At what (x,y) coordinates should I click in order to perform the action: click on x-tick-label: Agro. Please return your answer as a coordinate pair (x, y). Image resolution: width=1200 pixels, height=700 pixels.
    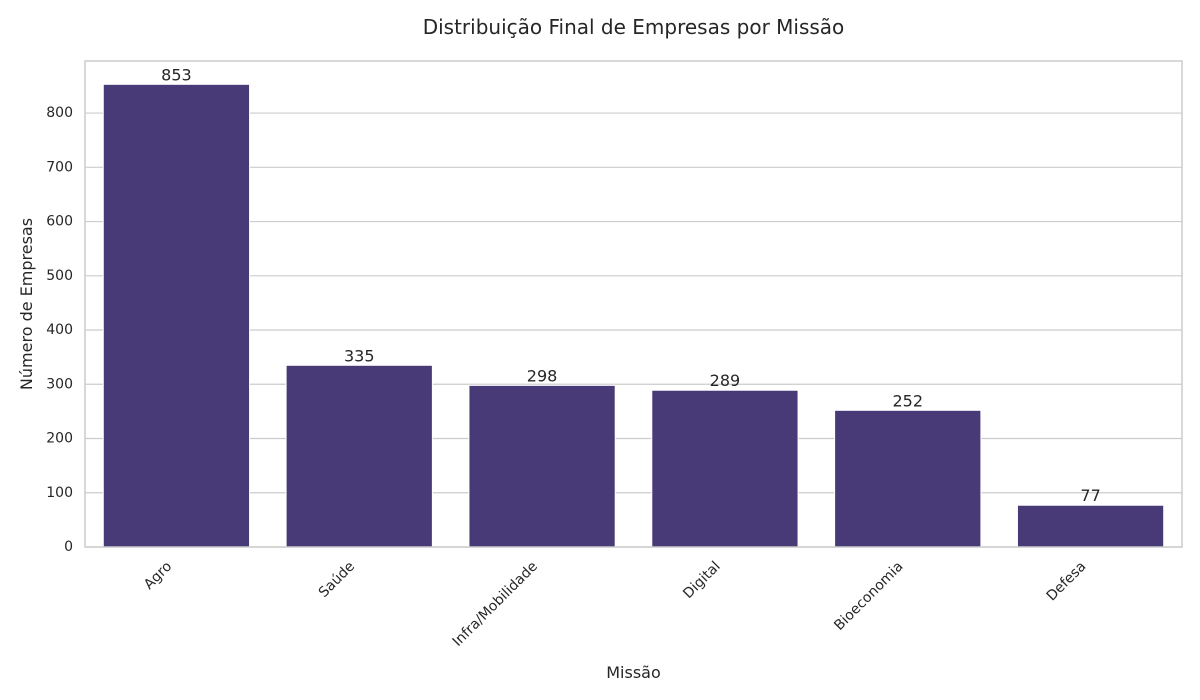
    Looking at the image, I should click on (158, 576).